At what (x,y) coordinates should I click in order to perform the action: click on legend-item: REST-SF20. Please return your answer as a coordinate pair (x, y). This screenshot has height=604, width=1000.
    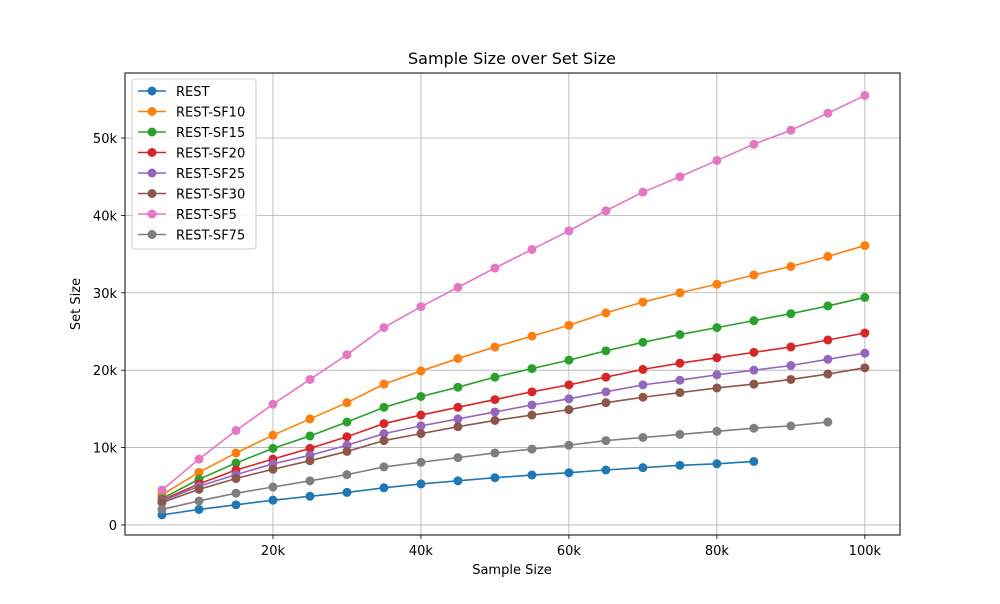
    Looking at the image, I should click on (191, 154).